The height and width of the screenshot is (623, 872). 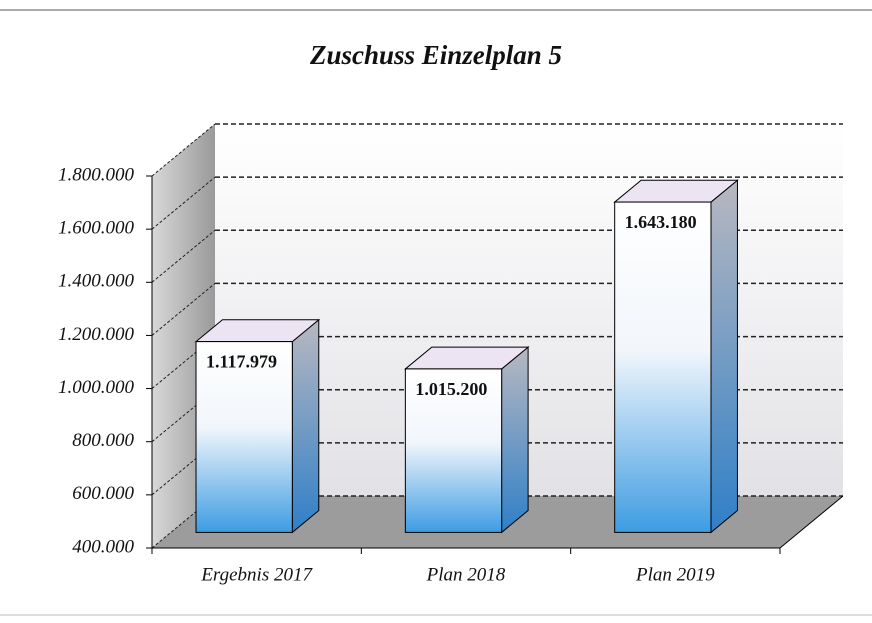 I want to click on y-tick-label: 1.200.000, so click(x=96, y=334).